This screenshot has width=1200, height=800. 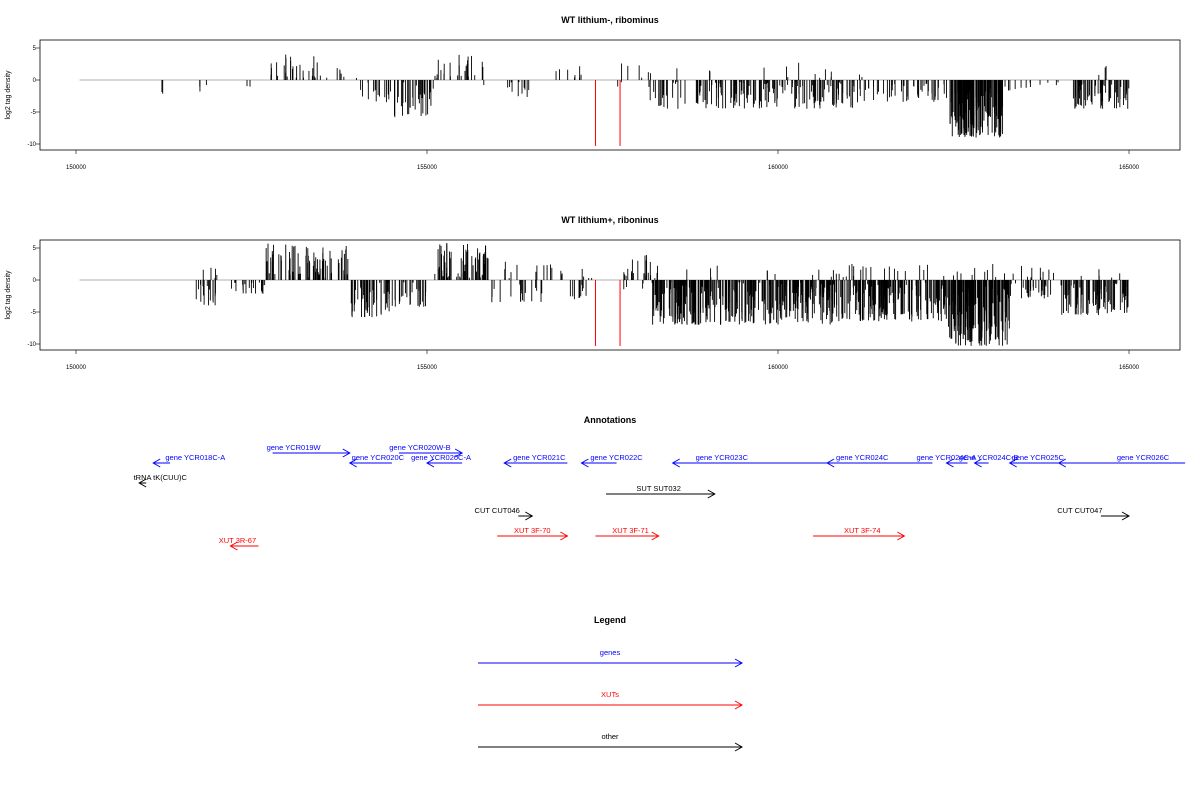 I want to click on feature-label: gene YCR023C, so click(x=722, y=457).